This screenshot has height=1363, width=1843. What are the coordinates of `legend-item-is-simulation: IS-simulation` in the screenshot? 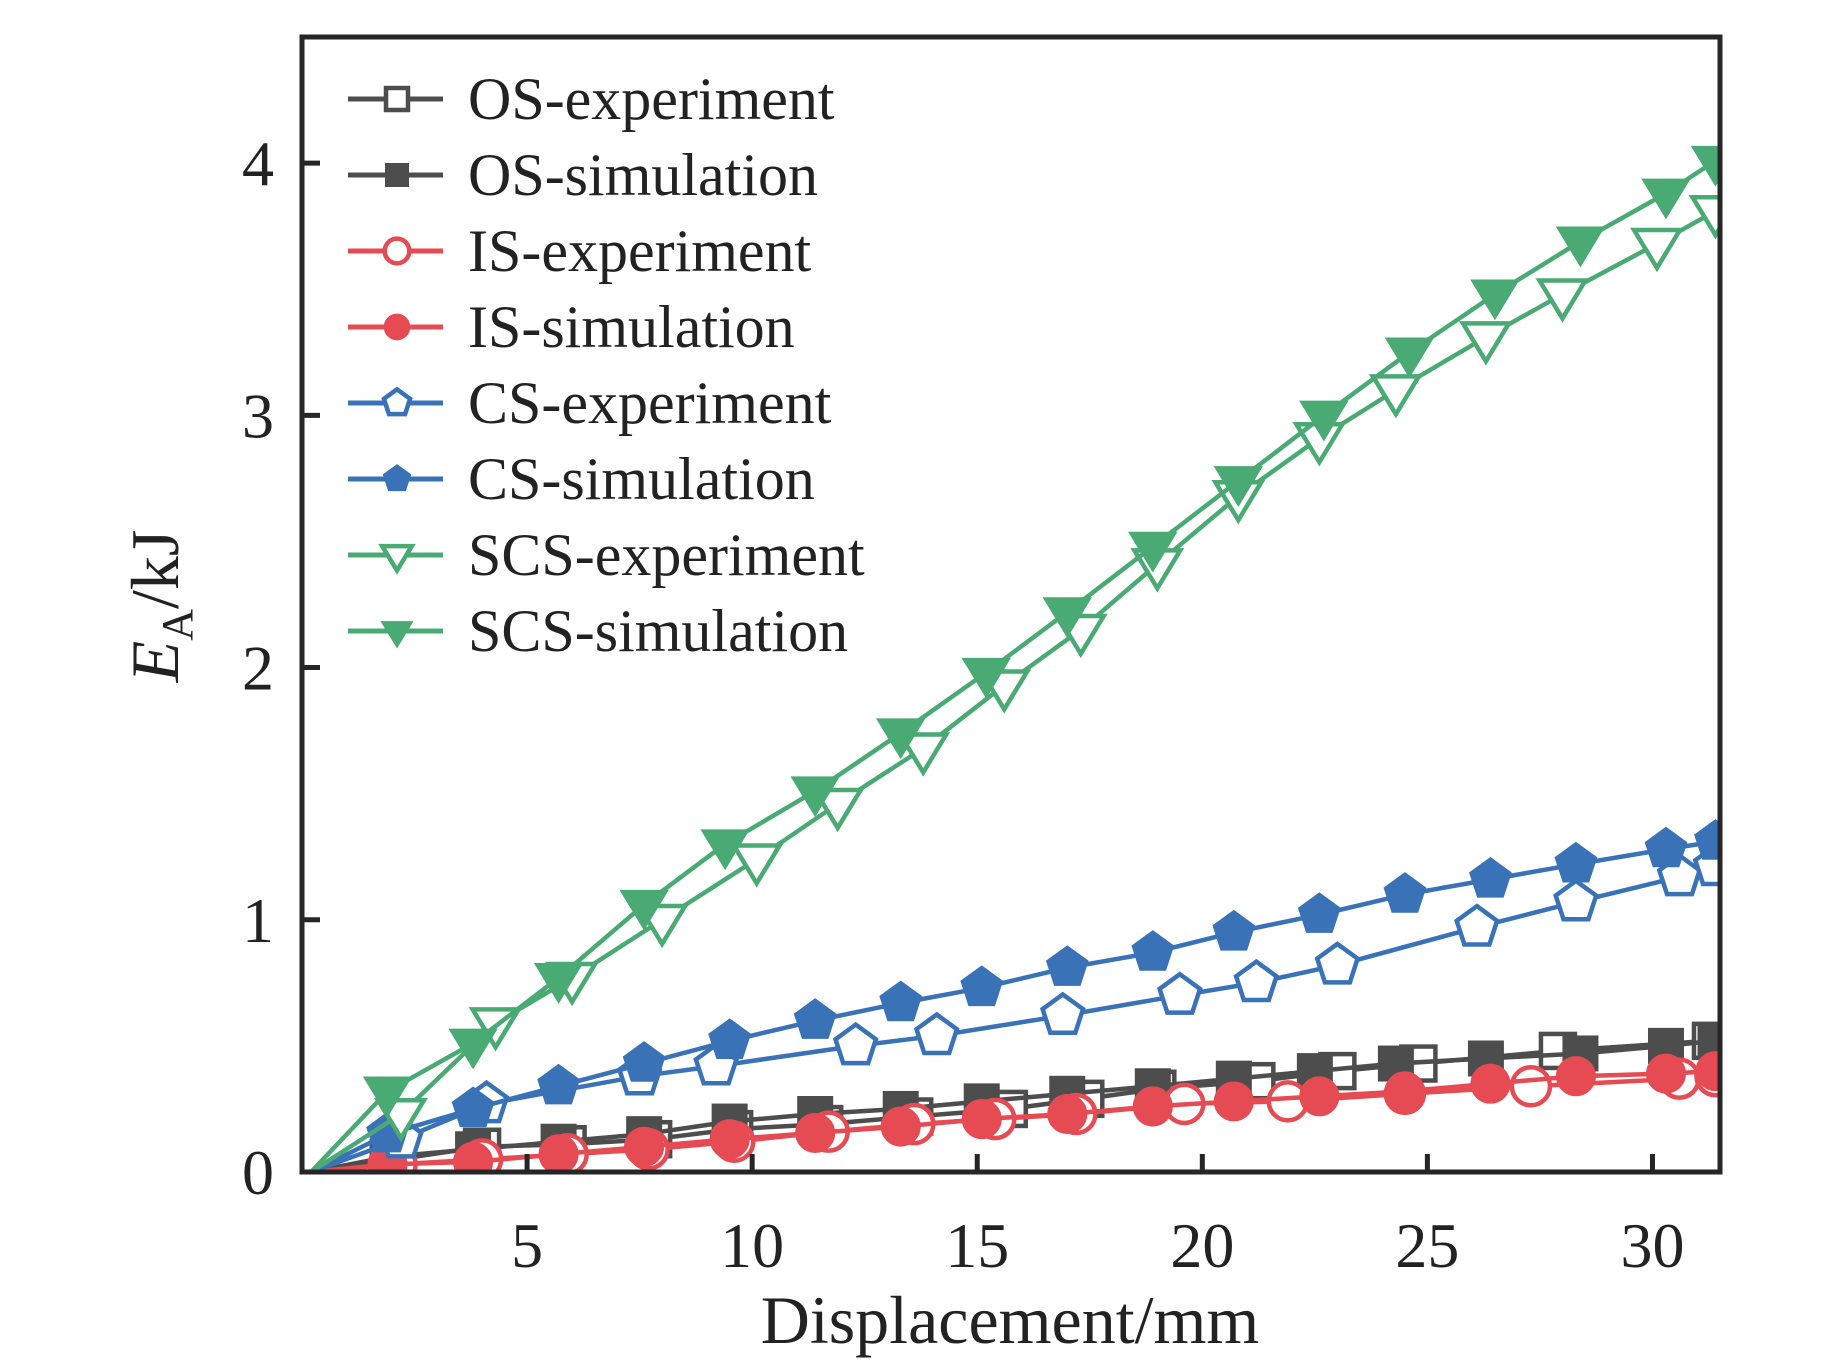 It's located at (571, 327).